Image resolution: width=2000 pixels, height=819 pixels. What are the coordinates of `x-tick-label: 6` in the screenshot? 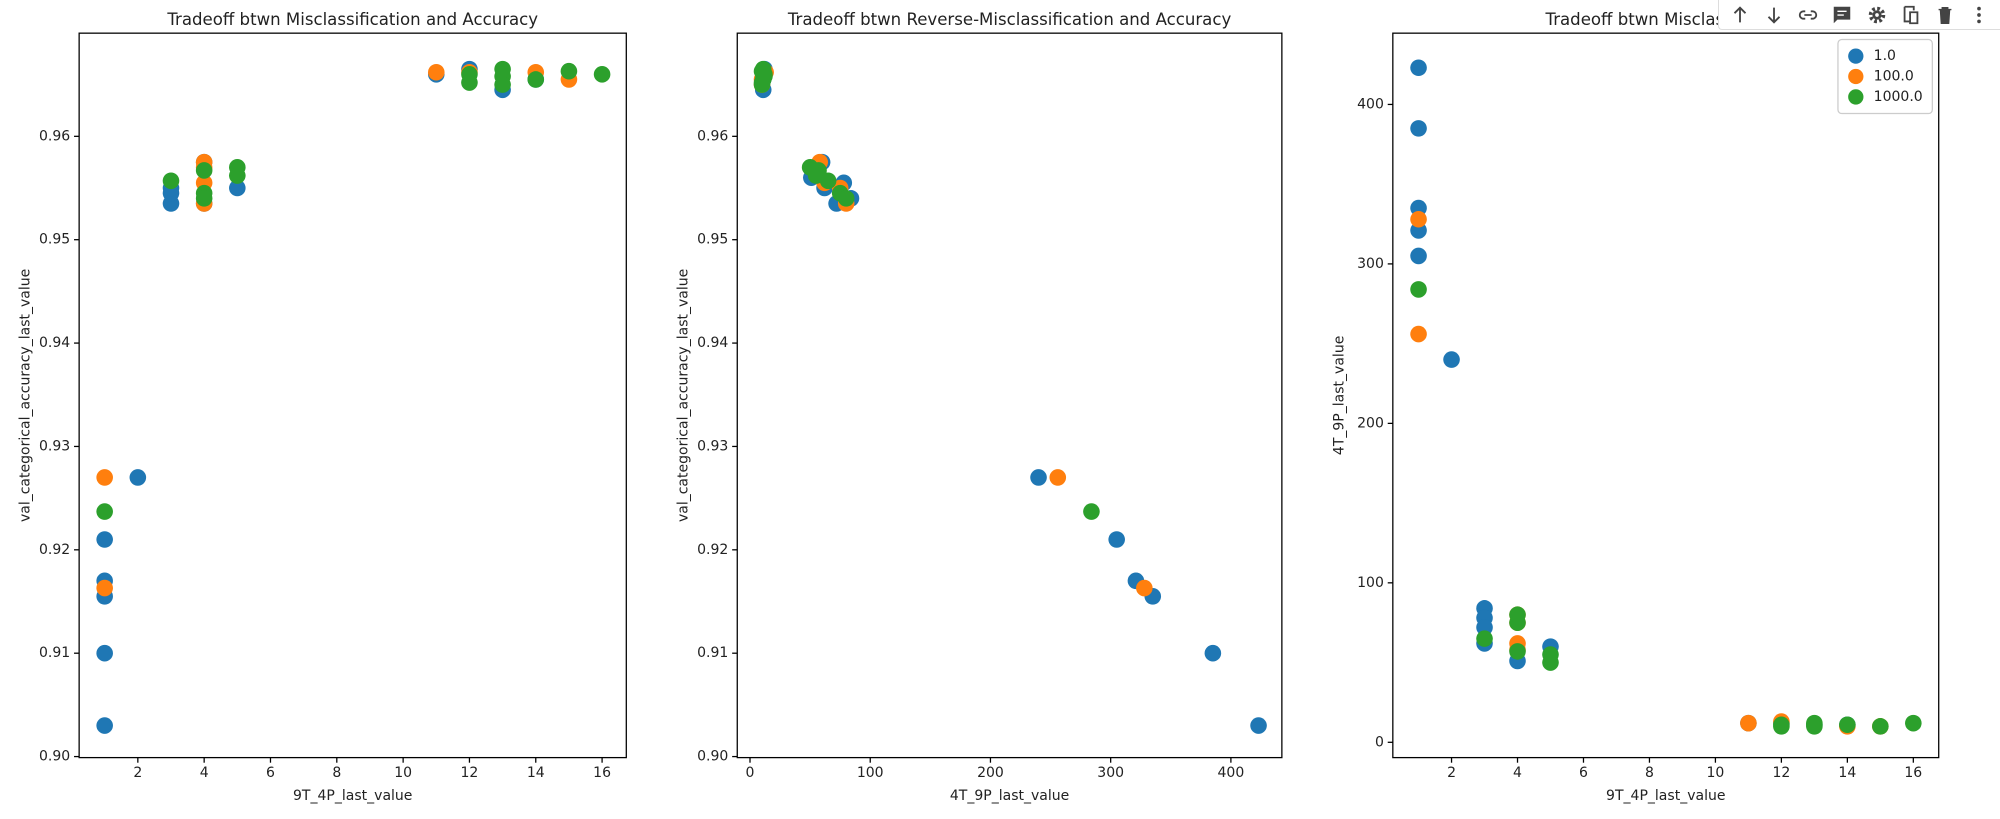 It's located at (270, 773).